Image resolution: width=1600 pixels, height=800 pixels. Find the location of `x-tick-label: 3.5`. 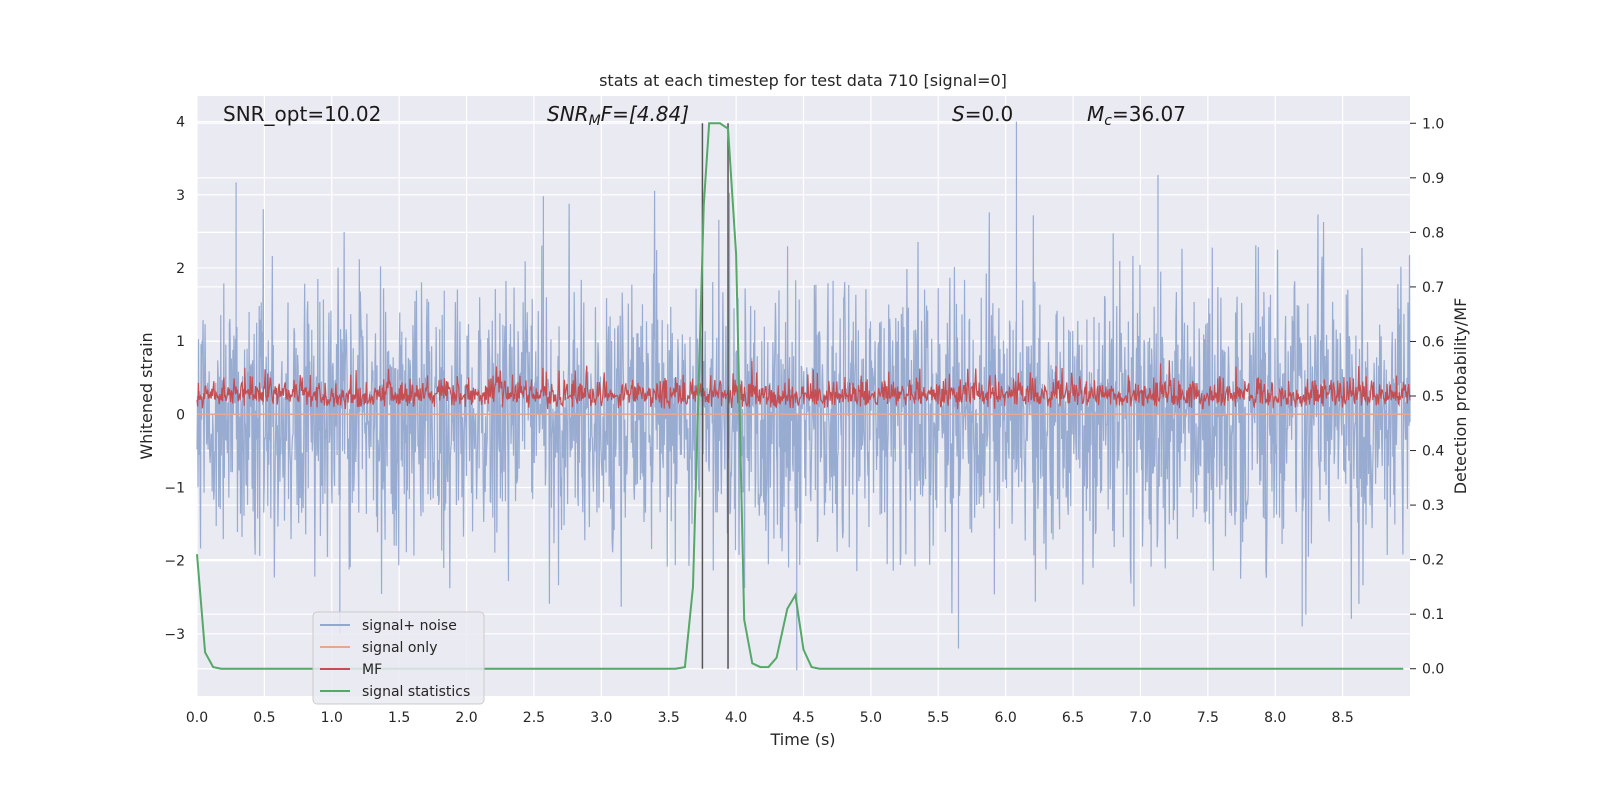

x-tick-label: 3.5 is located at coordinates (669, 718).